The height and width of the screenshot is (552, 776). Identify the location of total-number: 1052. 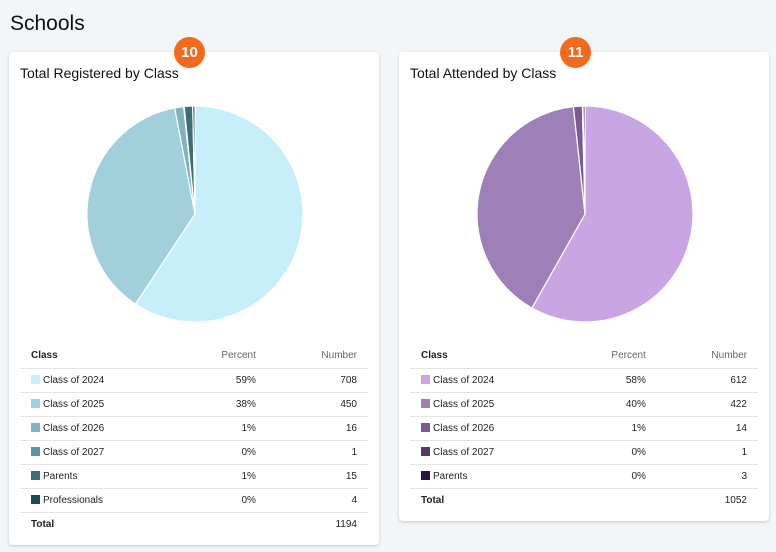
(735, 500).